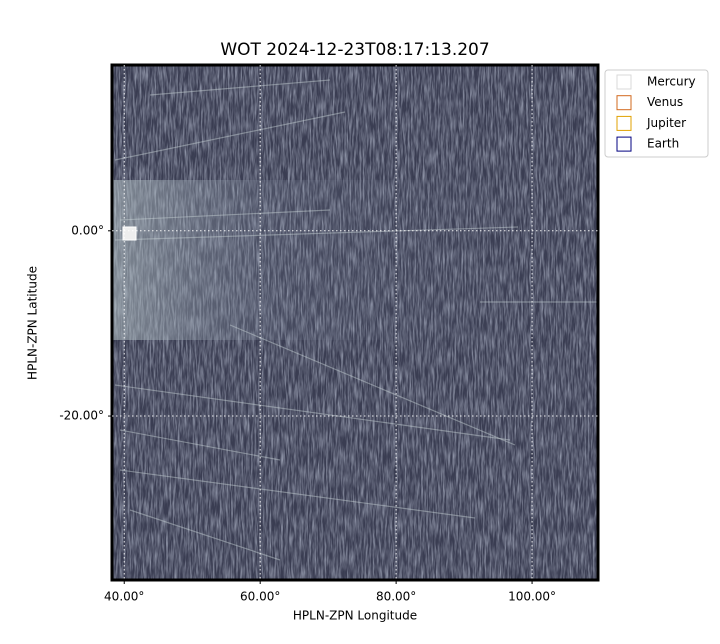 Image resolution: width=720 pixels, height=644 pixels. Describe the element at coordinates (81, 416) in the screenshot. I see `y-tick-label: -20.00°` at that location.